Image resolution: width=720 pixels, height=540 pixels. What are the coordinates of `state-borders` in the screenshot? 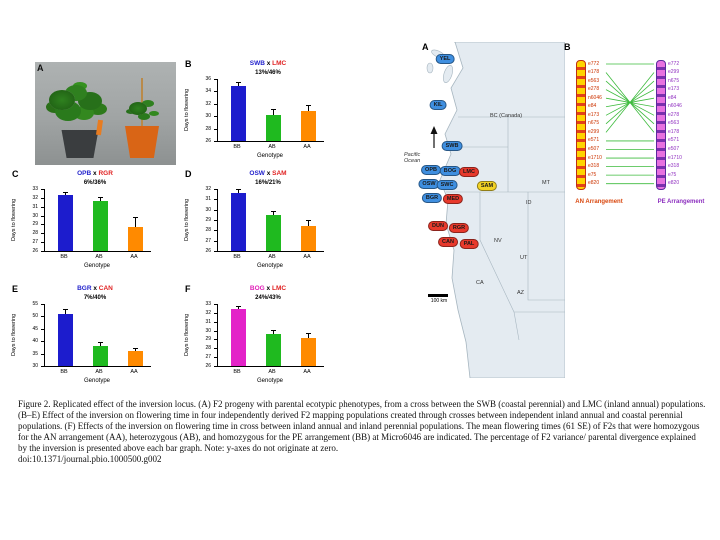 It's located at (505, 228).